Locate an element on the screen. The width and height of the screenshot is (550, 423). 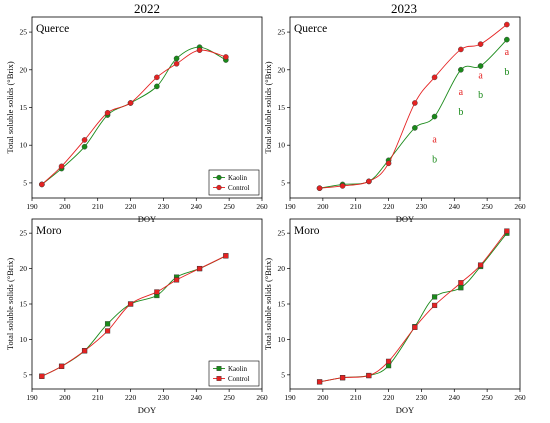
legend-marker-control is located at coordinates (219, 187).